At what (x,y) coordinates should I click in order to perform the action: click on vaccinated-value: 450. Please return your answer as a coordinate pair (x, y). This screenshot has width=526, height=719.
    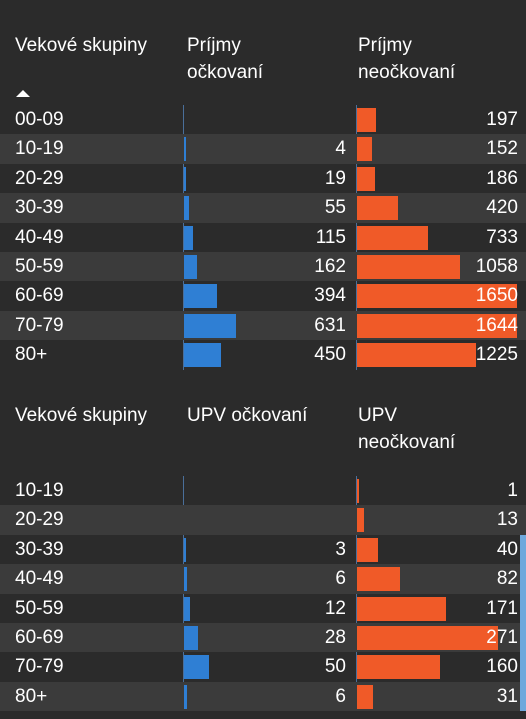
    Looking at the image, I should click on (330, 355).